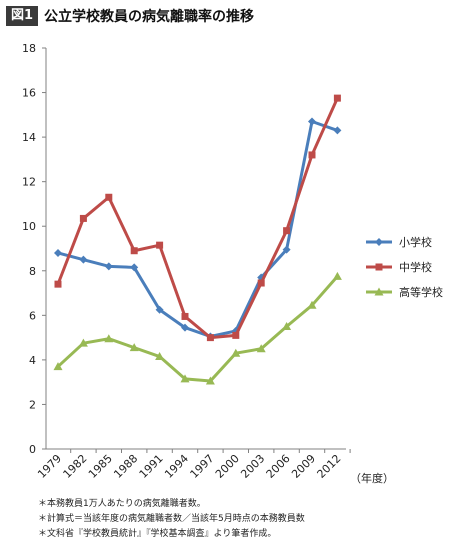 This screenshot has width=456, height=545. What do you see at coordinates (372, 478) in the screenshot?
I see `x-axis-unit-label: （年度）` at bounding box center [372, 478].